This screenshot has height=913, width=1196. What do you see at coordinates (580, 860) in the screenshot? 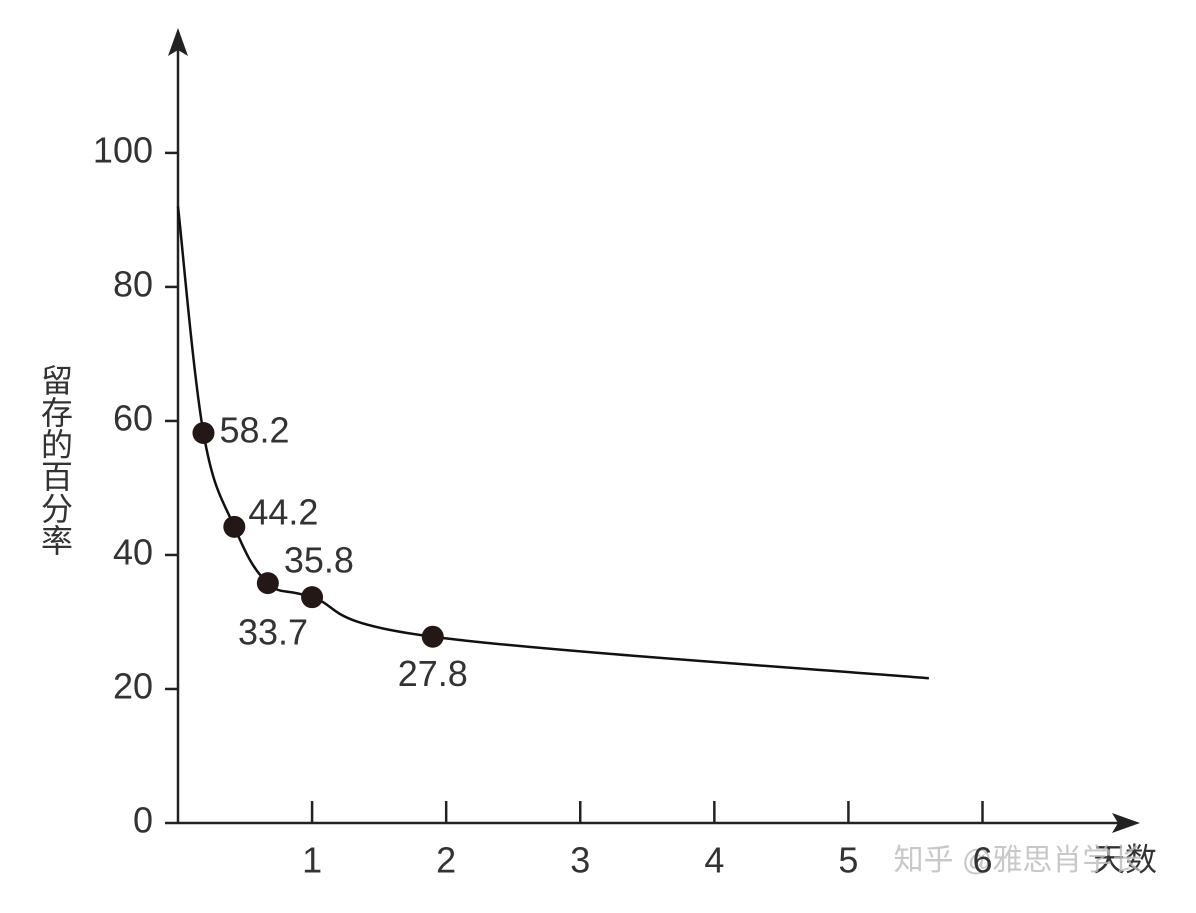
I see `x-tick-label: 3` at bounding box center [580, 860].